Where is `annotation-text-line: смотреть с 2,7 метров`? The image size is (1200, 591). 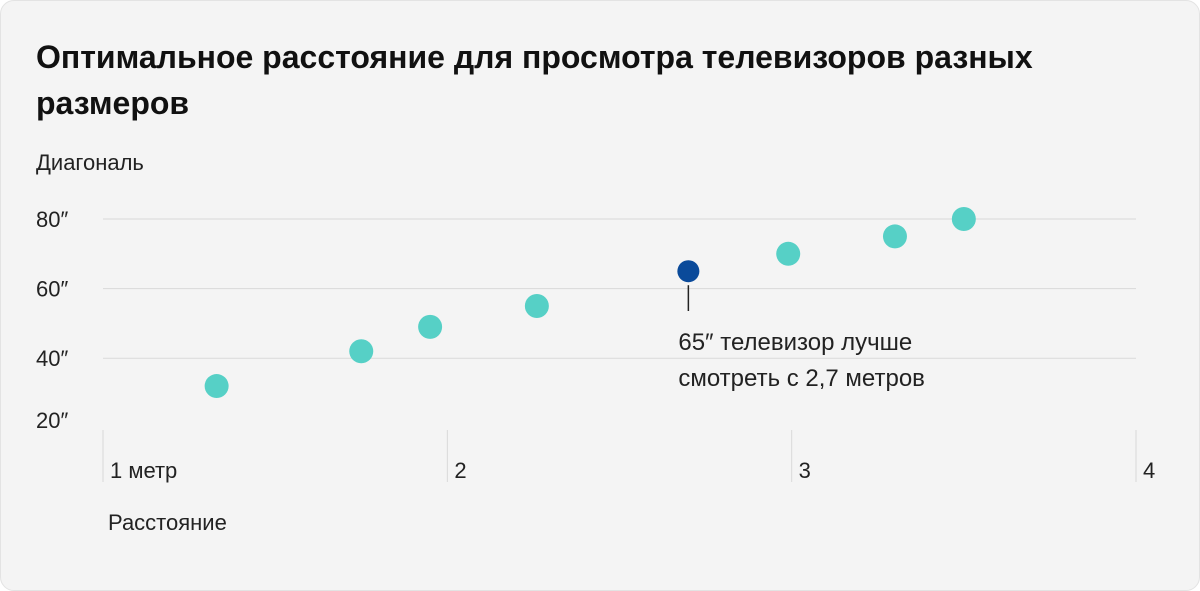 annotation-text-line: смотреть с 2,7 метров is located at coordinates (801, 378).